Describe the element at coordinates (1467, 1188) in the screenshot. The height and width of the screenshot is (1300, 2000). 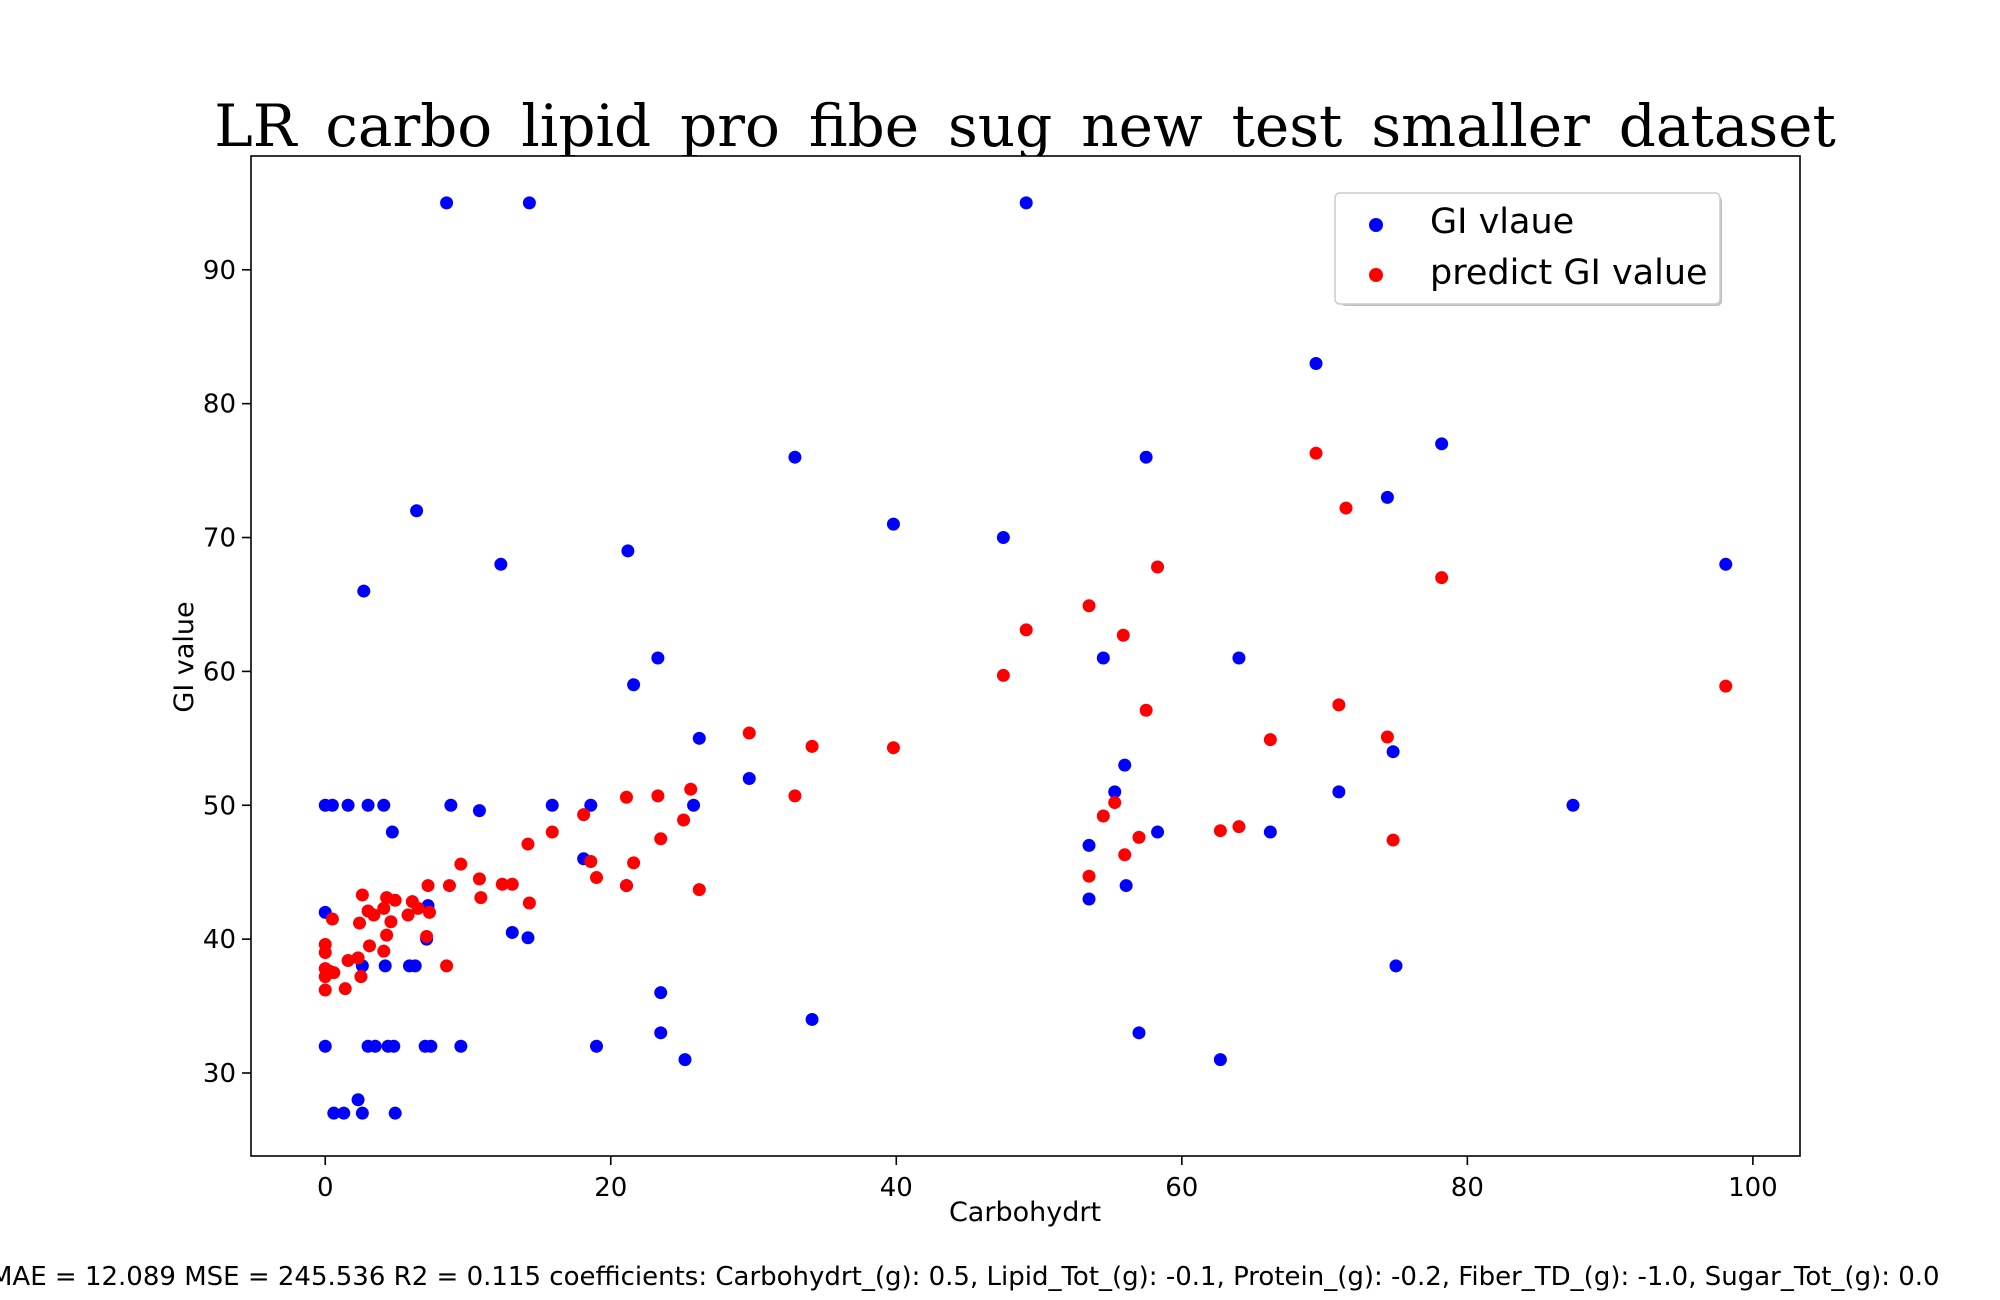
I see `x-tick-label: 80` at that location.